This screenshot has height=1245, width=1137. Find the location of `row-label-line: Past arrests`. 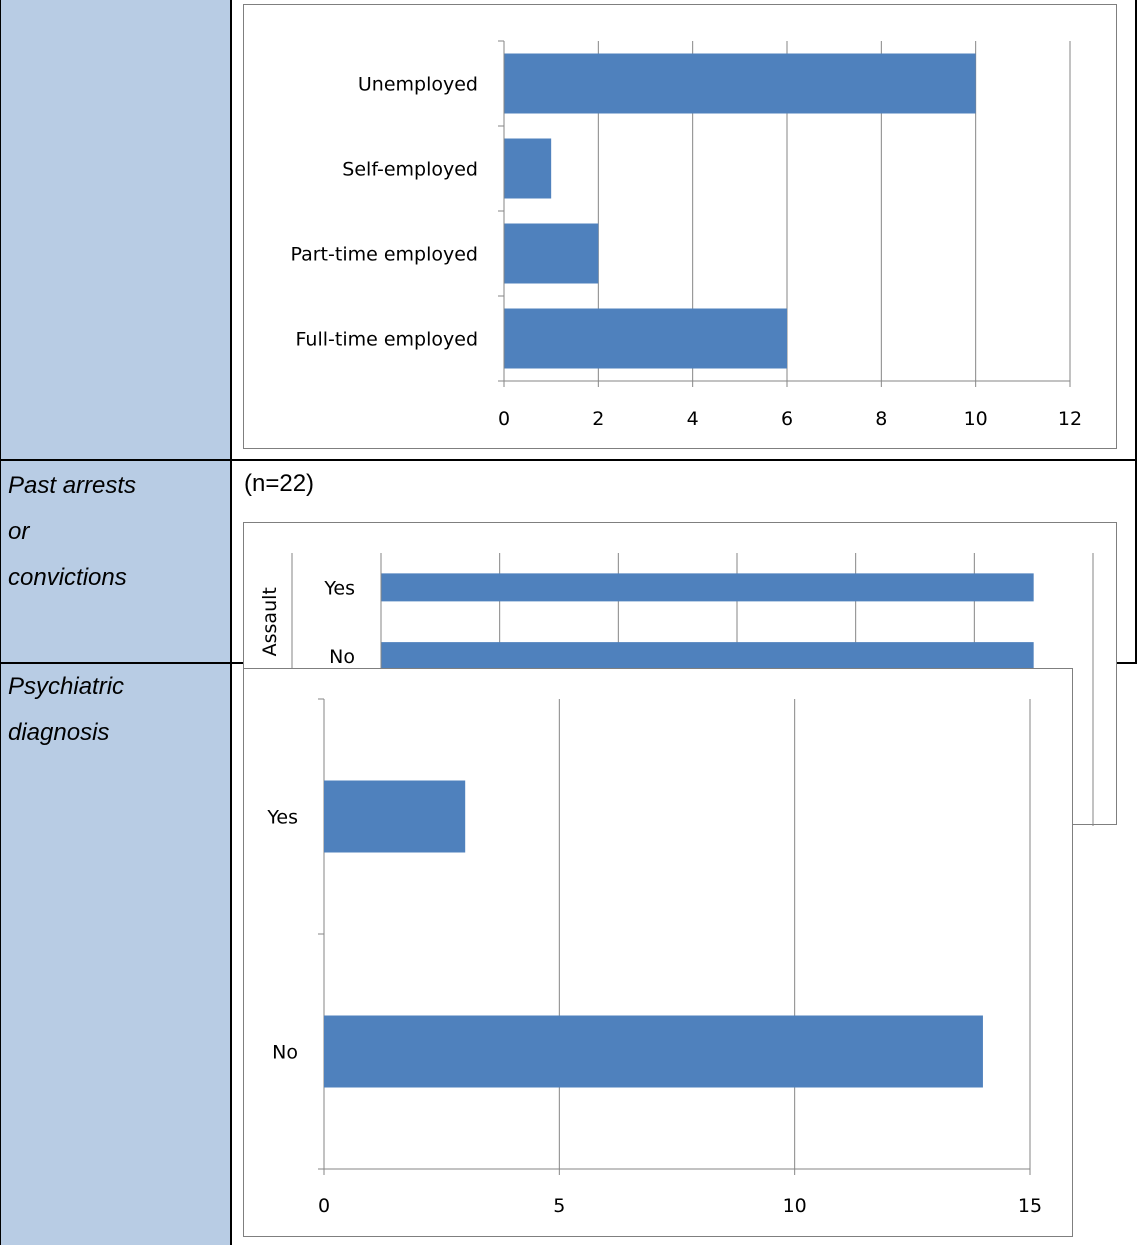

row-label-line: Past arrests is located at coordinates (72, 485).